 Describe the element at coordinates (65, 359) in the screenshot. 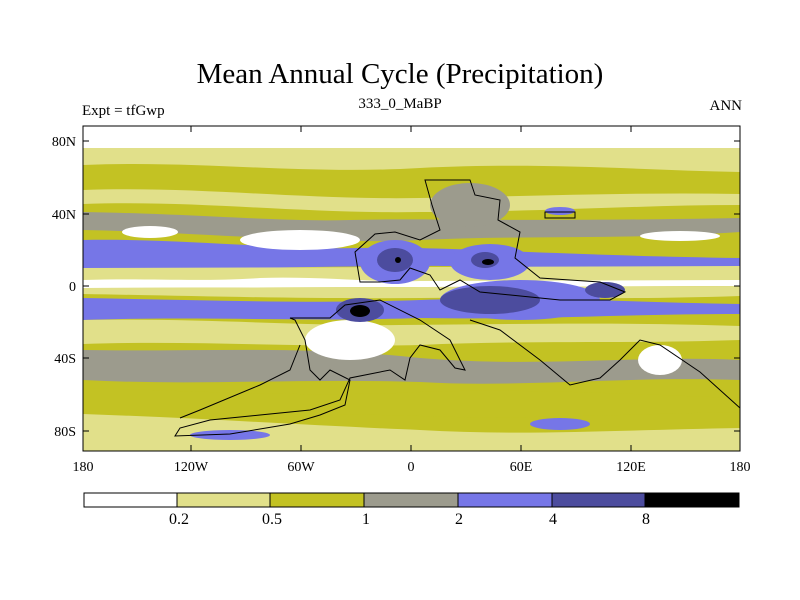

I see `lat-tick-label: 40S` at that location.